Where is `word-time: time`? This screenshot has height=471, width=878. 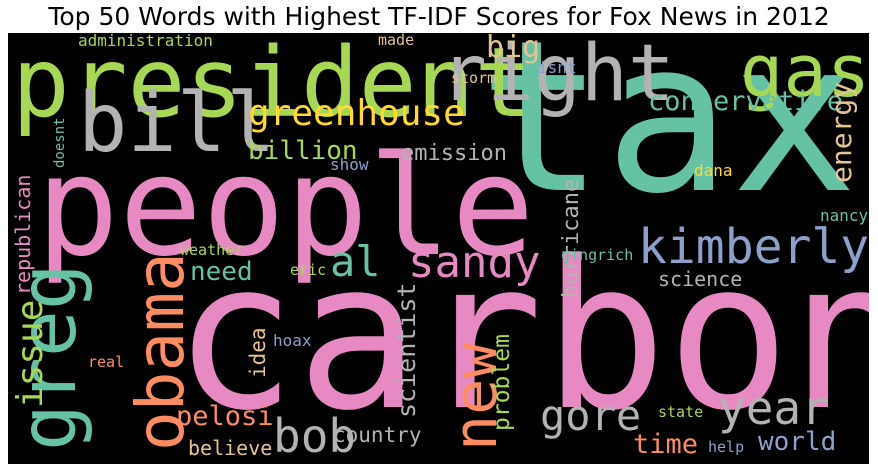 word-time: time is located at coordinates (666, 444).